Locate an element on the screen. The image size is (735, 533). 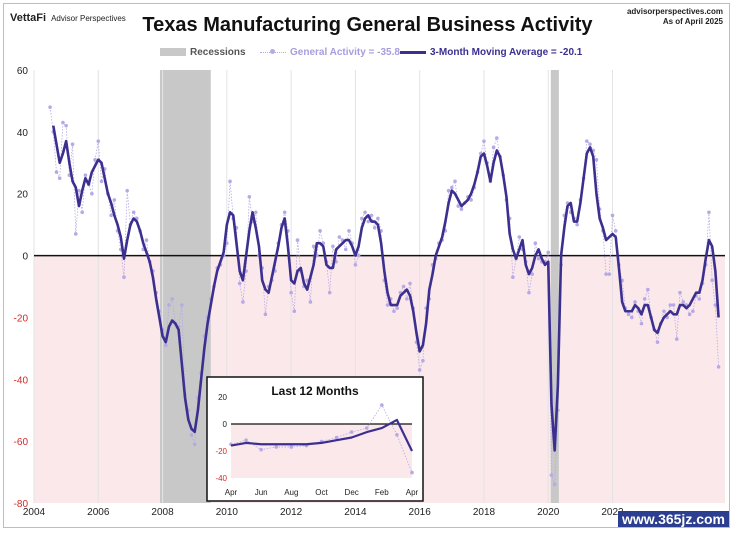
inset-y-tick-label: 20 is located at coordinates (222, 397).